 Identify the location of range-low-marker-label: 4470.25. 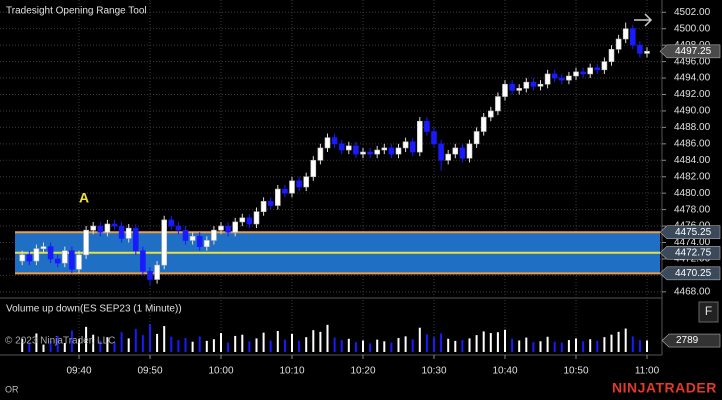
(693, 273).